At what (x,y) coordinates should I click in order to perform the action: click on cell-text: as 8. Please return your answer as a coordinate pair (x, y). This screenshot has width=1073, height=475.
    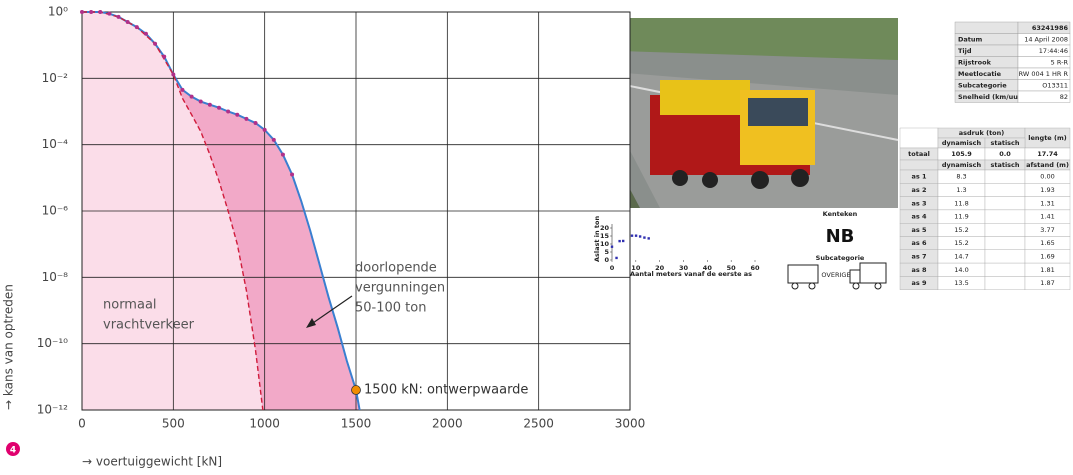
    Looking at the image, I should click on (919, 270).